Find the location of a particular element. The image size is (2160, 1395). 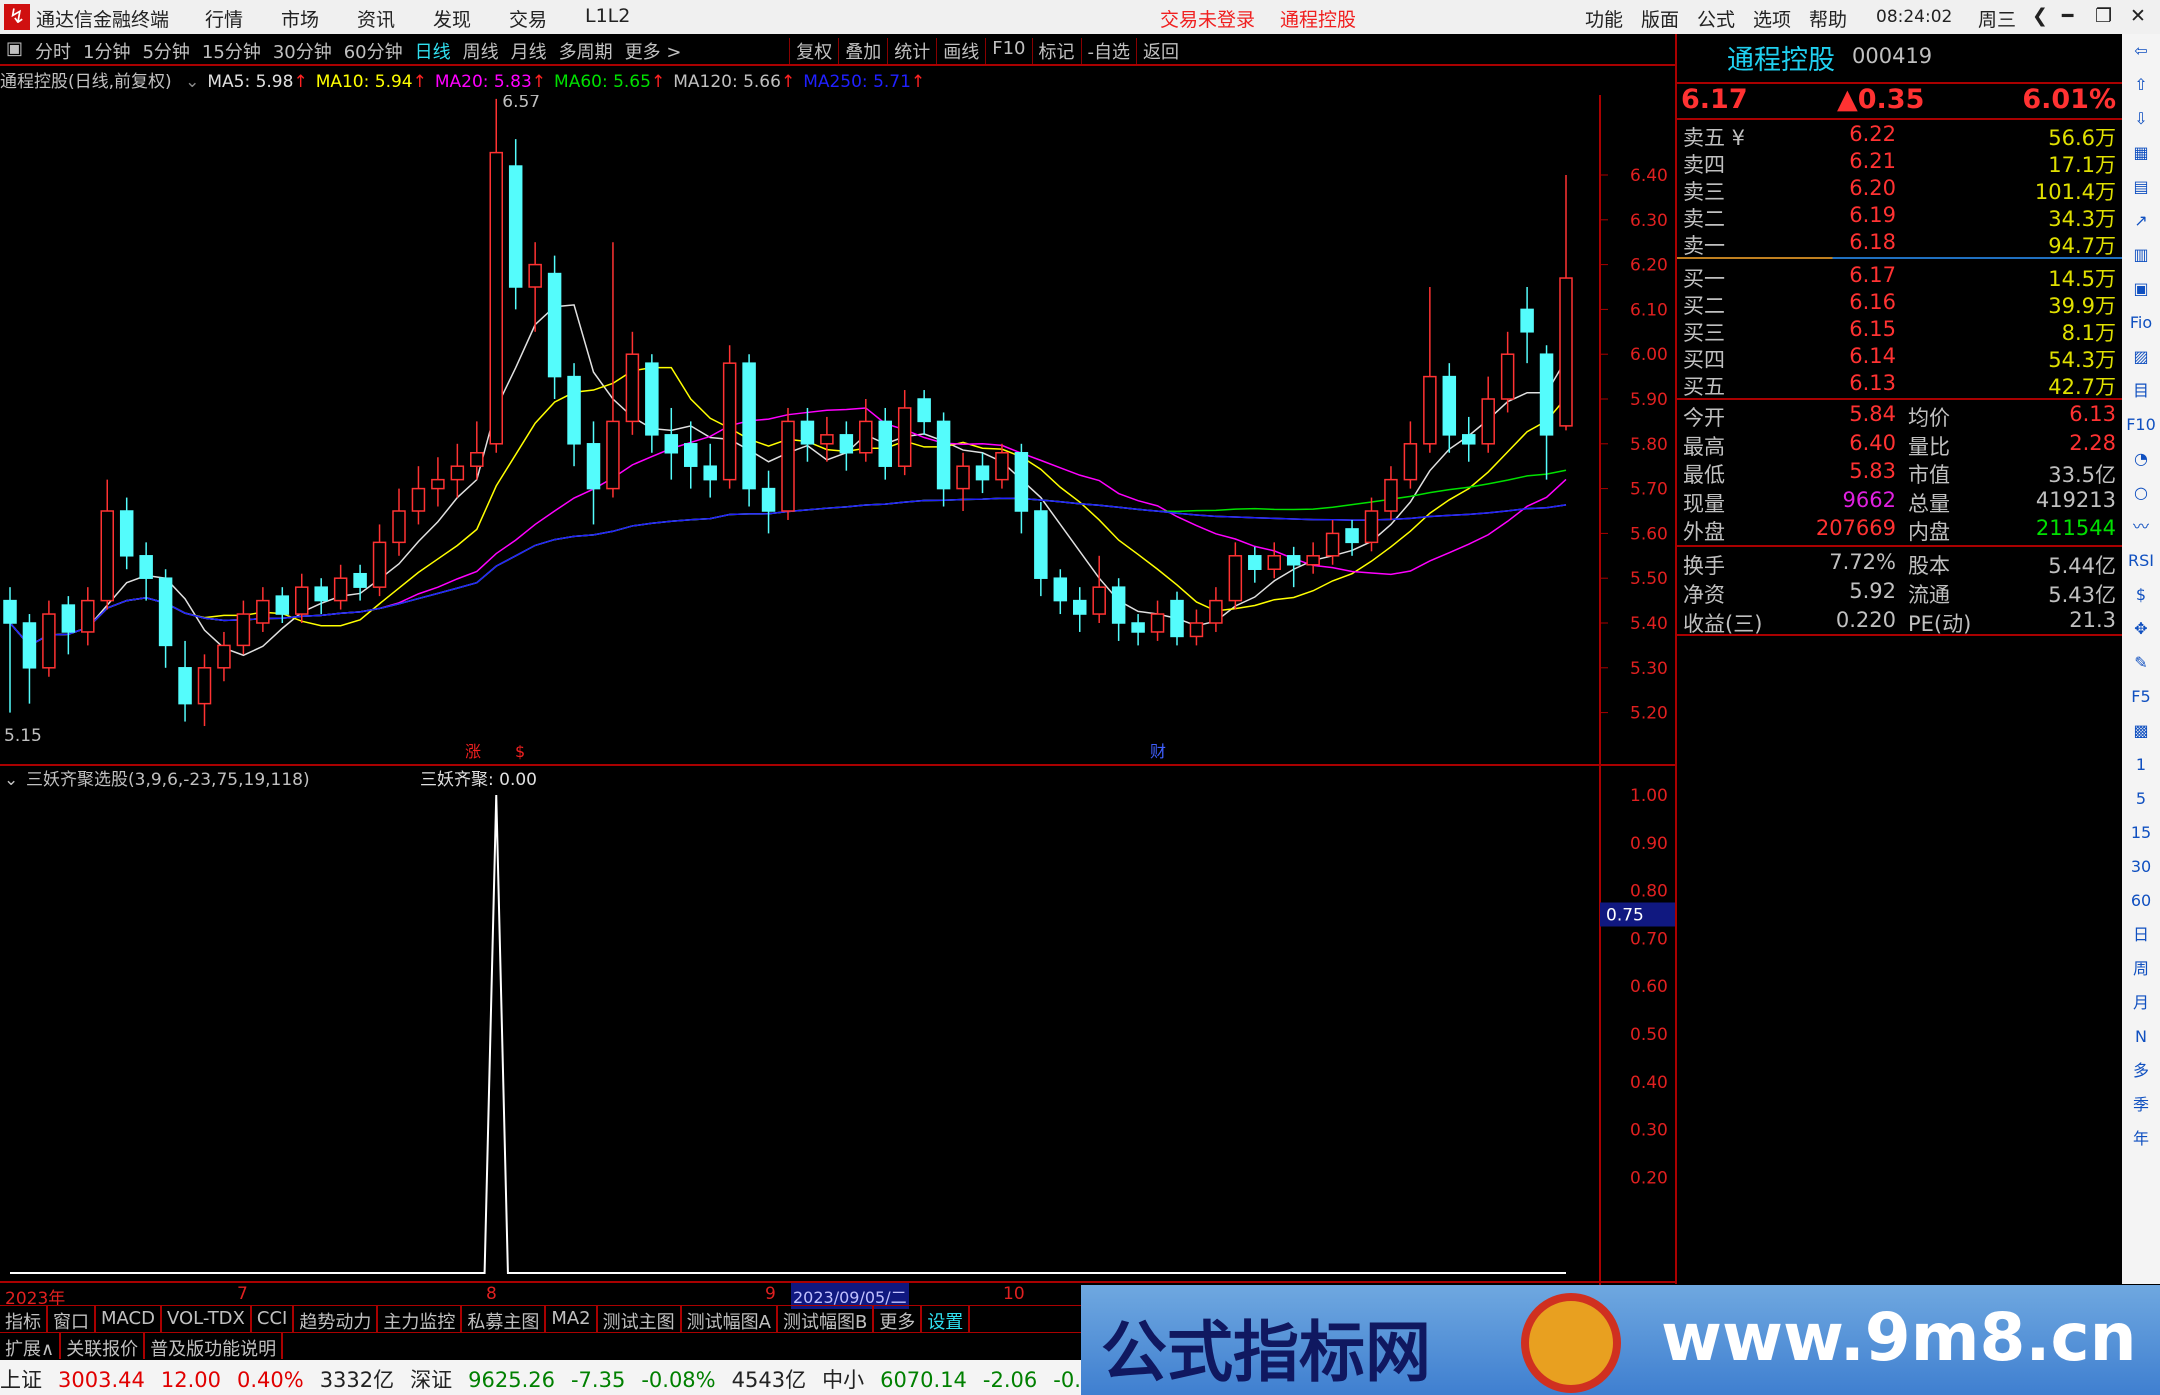

menu-item: 市场 is located at coordinates (300, 20).